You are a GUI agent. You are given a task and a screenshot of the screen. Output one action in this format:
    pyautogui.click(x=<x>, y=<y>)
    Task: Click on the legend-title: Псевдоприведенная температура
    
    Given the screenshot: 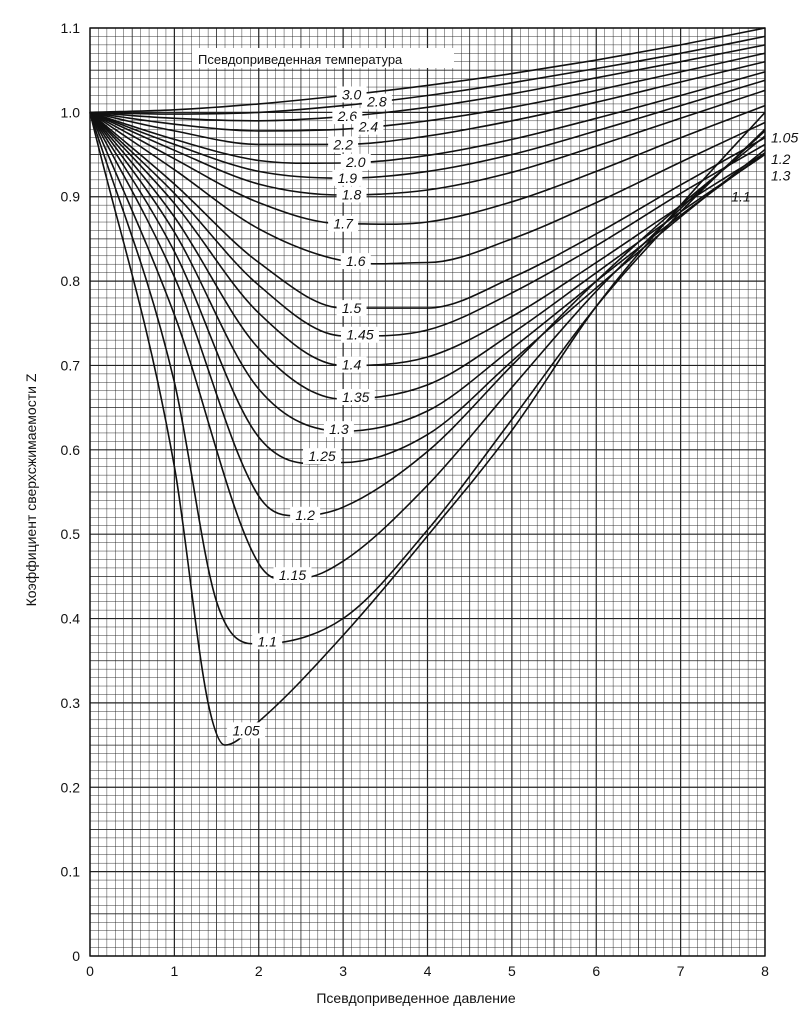 What is the action you would take?
    pyautogui.click(x=300, y=59)
    